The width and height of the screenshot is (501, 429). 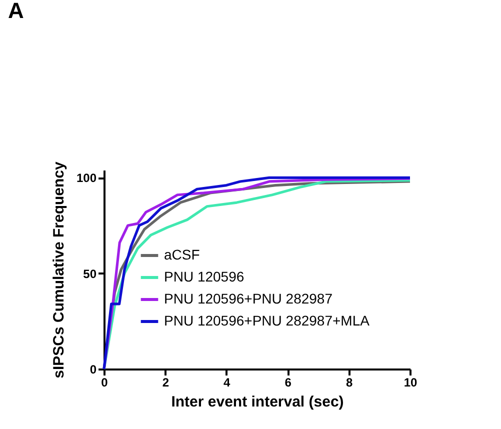 I want to click on x-axis-title: Inter event interval (sec), so click(x=257, y=402).